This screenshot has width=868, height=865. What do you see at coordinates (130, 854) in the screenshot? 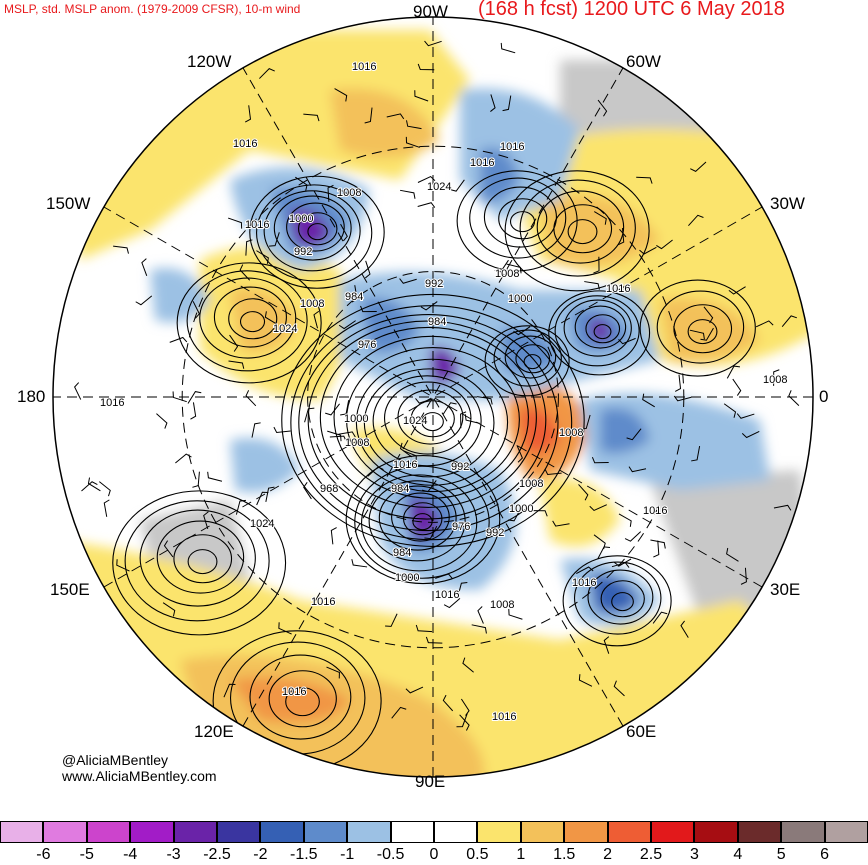
I see `colorbar-tick-label: -4` at bounding box center [130, 854].